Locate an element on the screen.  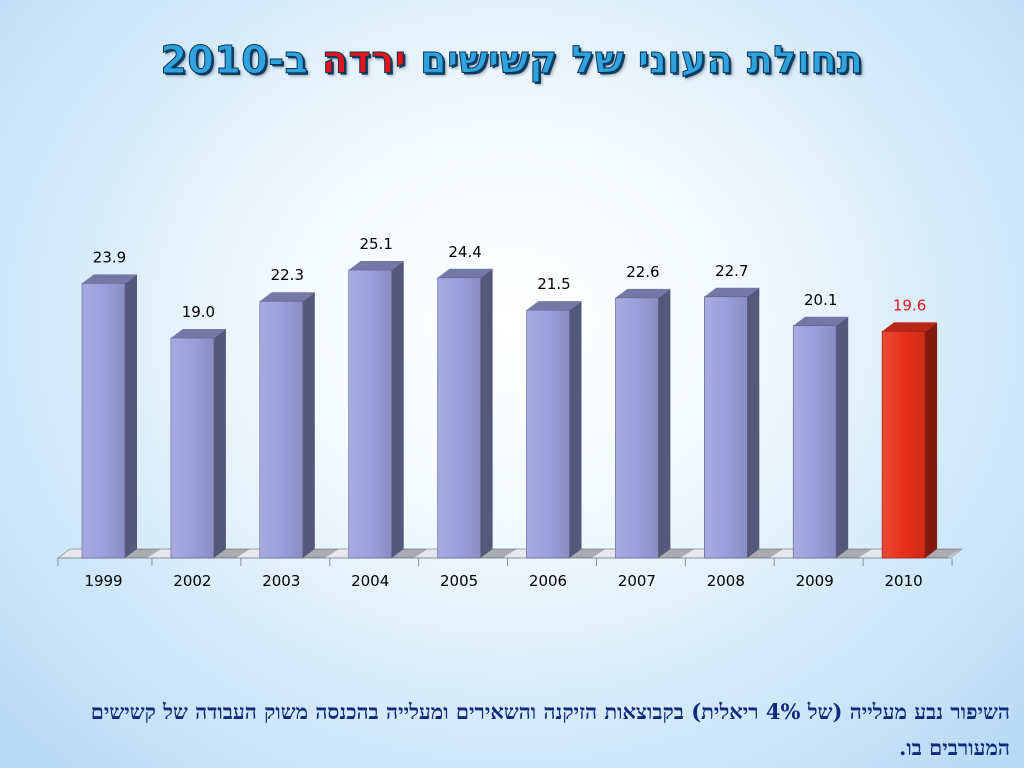
data-label: 25.1 is located at coordinates (375, 244).